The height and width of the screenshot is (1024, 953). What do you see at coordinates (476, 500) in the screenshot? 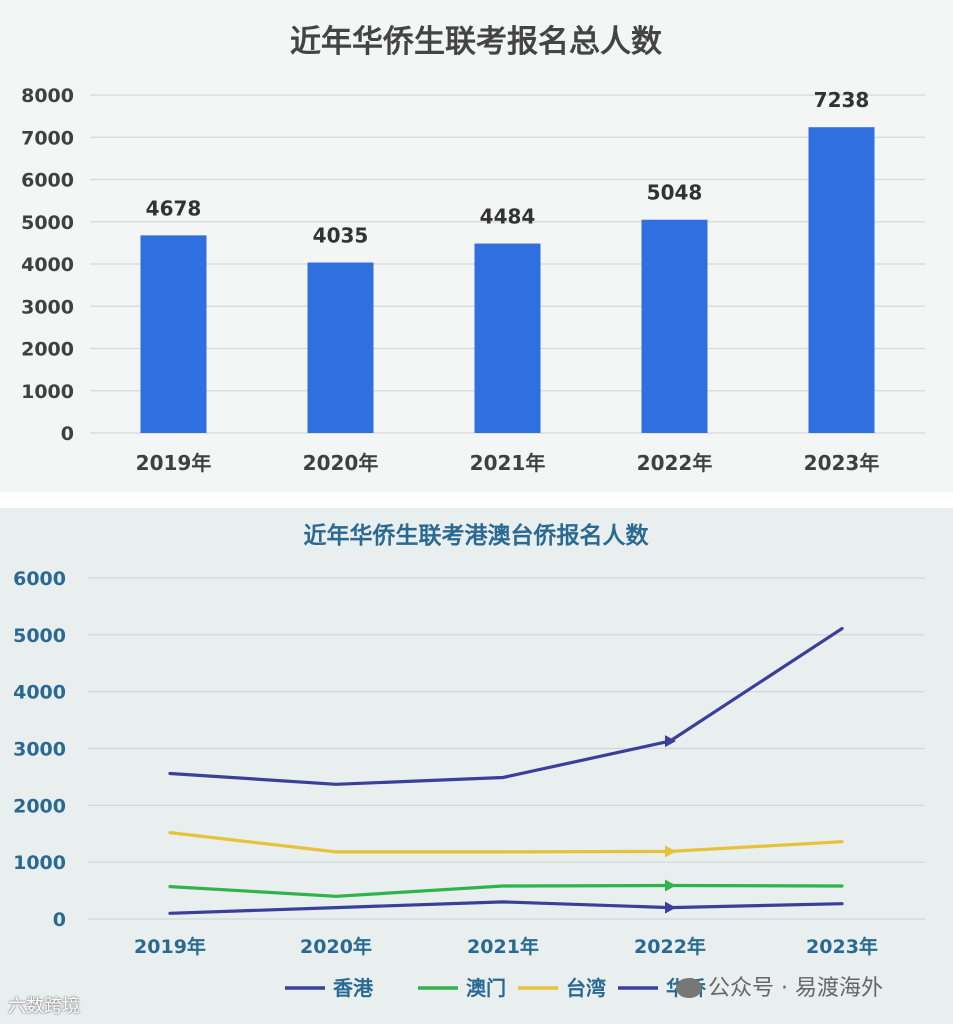
I see `panel-divider` at bounding box center [476, 500].